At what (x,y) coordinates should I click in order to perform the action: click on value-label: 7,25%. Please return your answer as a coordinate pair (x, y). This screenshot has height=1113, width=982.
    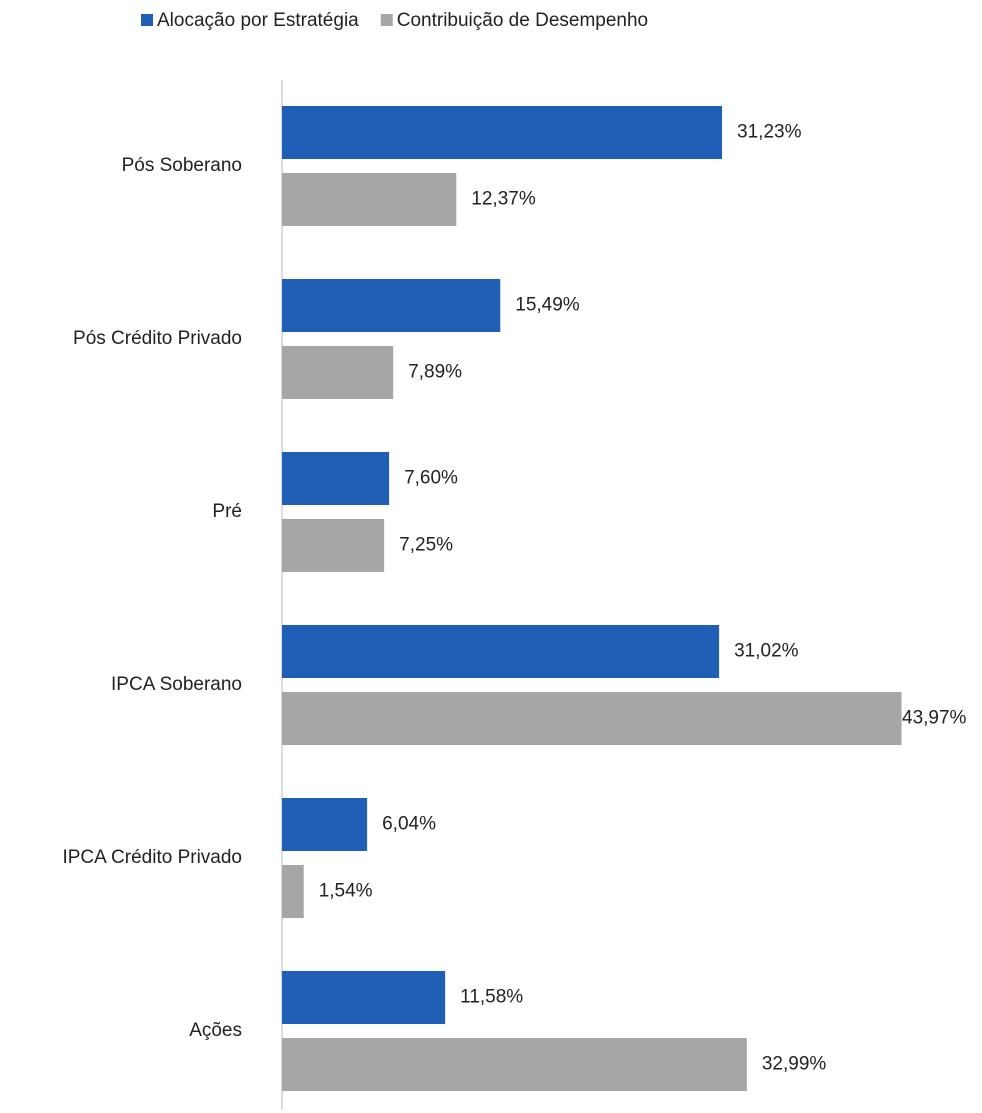
    Looking at the image, I should click on (426, 545).